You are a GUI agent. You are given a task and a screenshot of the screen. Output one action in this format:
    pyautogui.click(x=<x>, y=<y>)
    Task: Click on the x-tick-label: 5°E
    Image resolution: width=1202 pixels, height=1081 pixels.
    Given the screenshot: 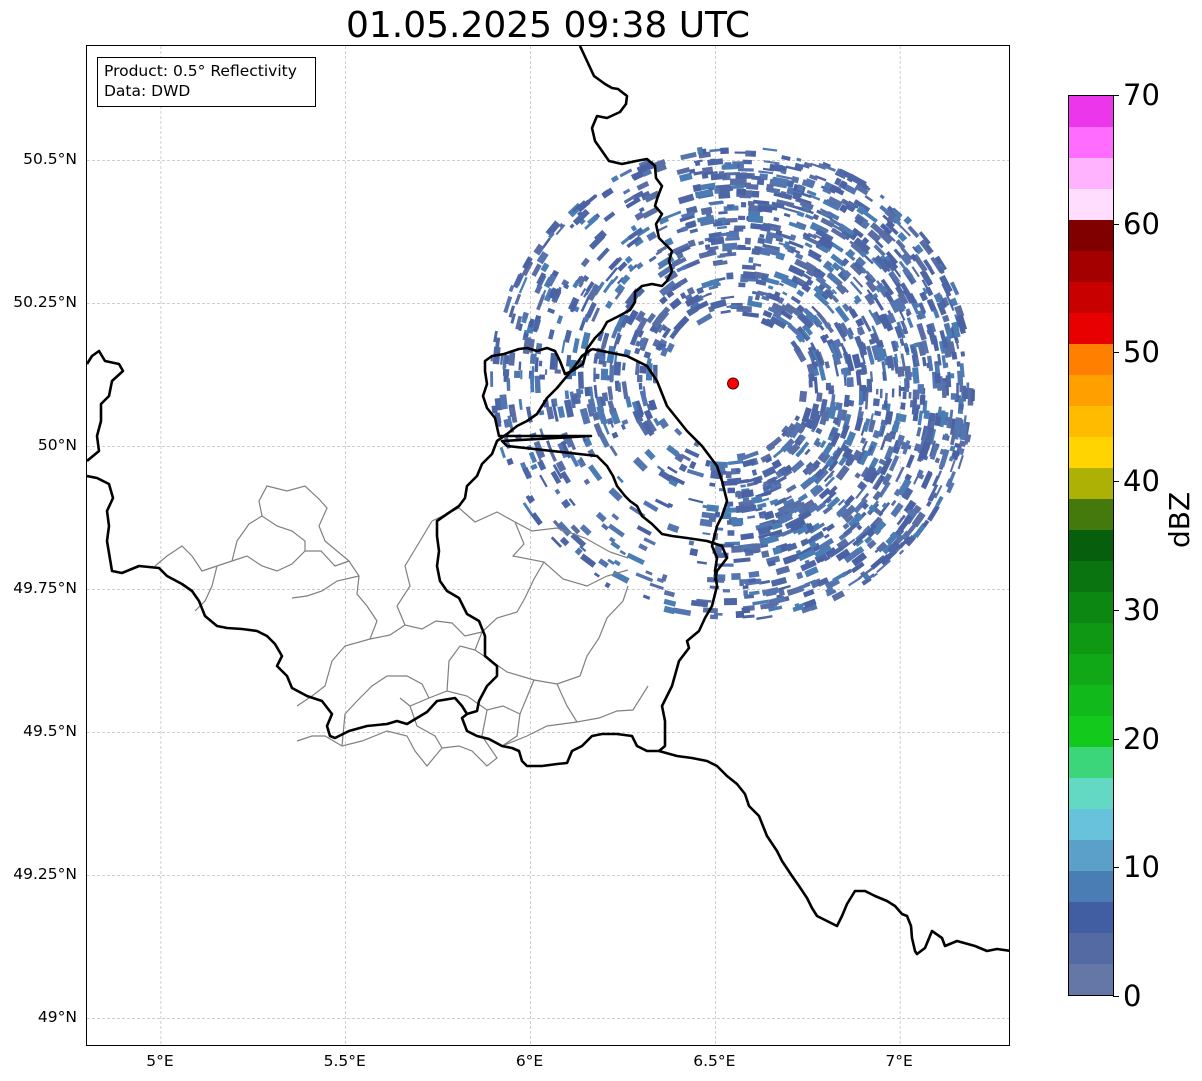 What is the action you would take?
    pyautogui.click(x=160, y=1061)
    